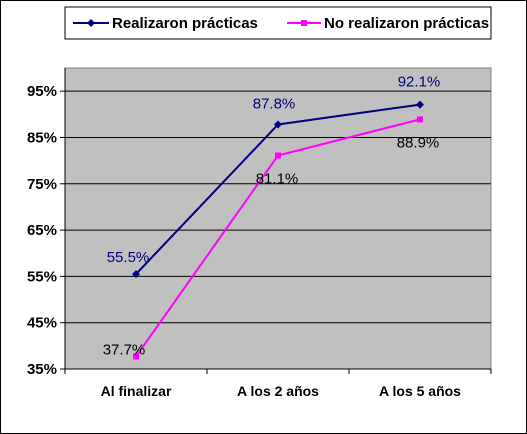 The image size is (527, 434). Describe the element at coordinates (420, 391) in the screenshot. I see `x-tick-label: A los 5 años` at that location.